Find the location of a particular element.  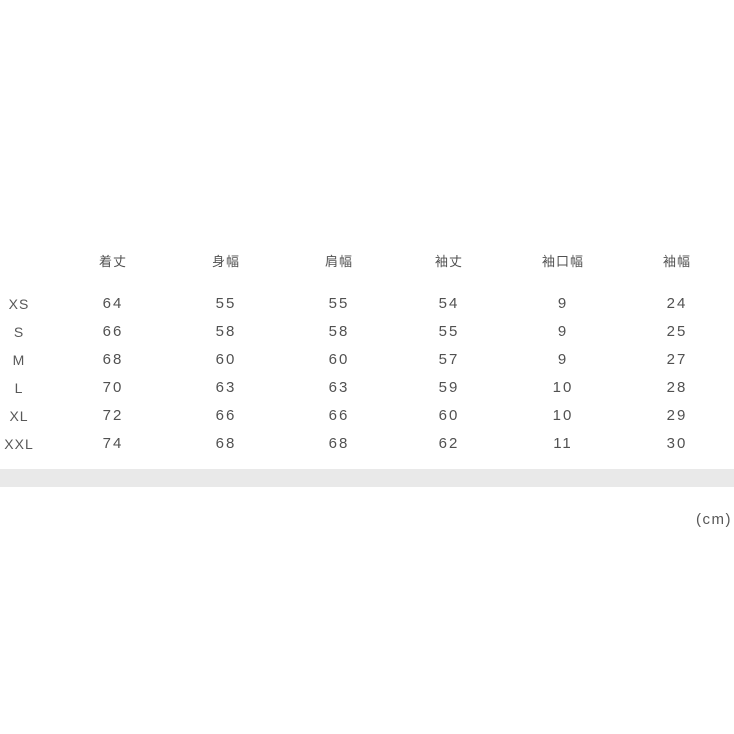

column-header: 袖丈 is located at coordinates (448, 261).